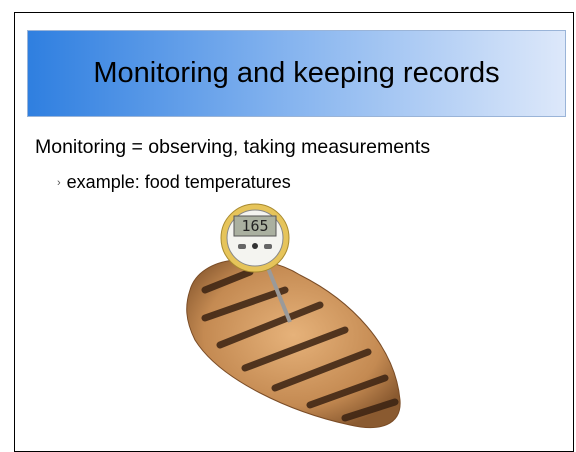  I want to click on bullet-row: › example: food temperatures, so click(174, 182).